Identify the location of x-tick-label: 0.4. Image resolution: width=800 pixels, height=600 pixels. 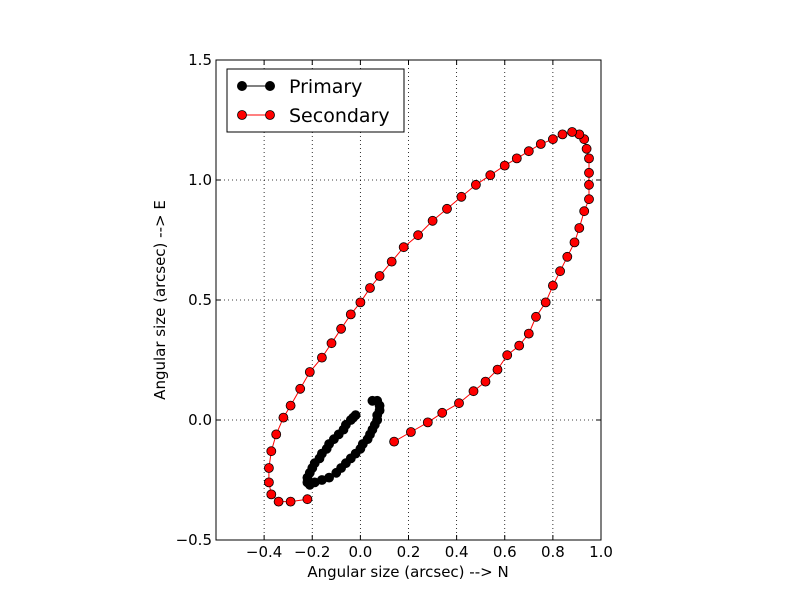
(457, 552).